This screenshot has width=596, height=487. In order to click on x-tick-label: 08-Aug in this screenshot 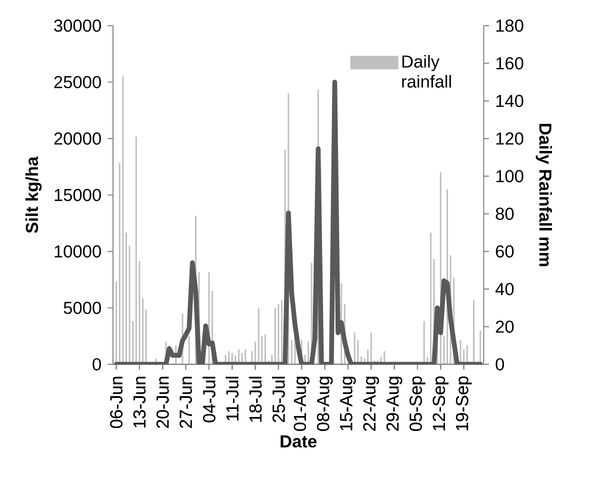, I will do `click(324, 403)`.